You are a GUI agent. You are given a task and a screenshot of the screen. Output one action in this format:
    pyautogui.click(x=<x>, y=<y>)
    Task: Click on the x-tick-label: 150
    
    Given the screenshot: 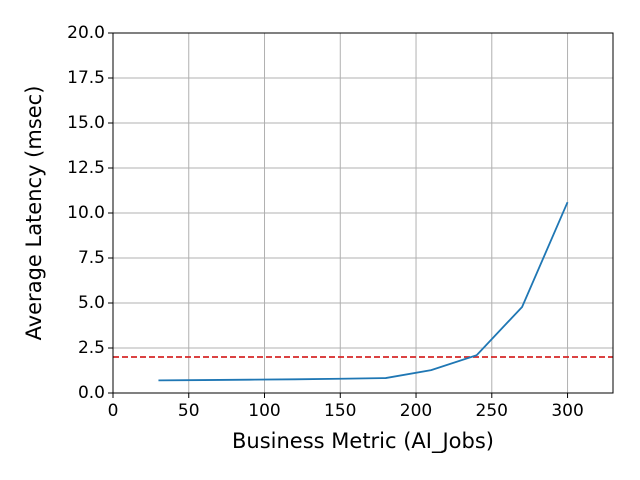 What is the action you would take?
    pyautogui.click(x=340, y=411)
    